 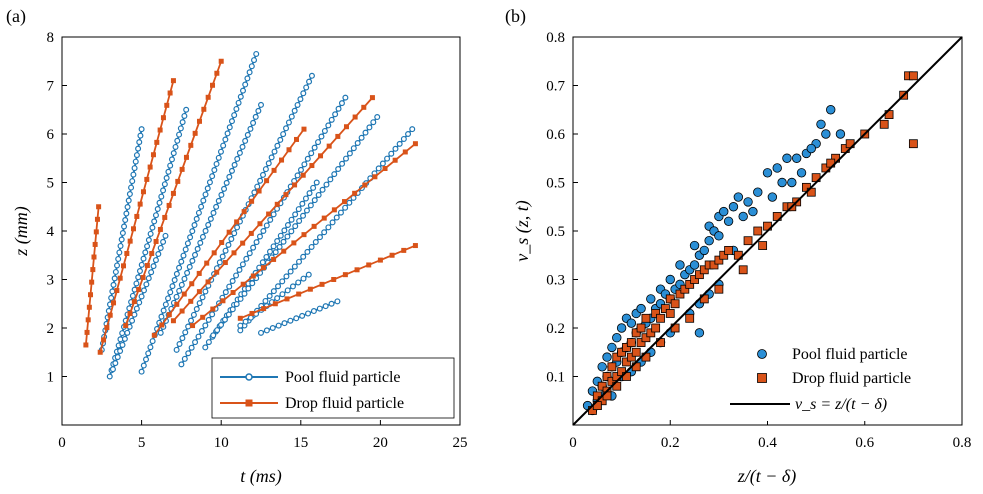 I want to click on panel-b-ytick-label: 0.7, so click(x=555, y=87).